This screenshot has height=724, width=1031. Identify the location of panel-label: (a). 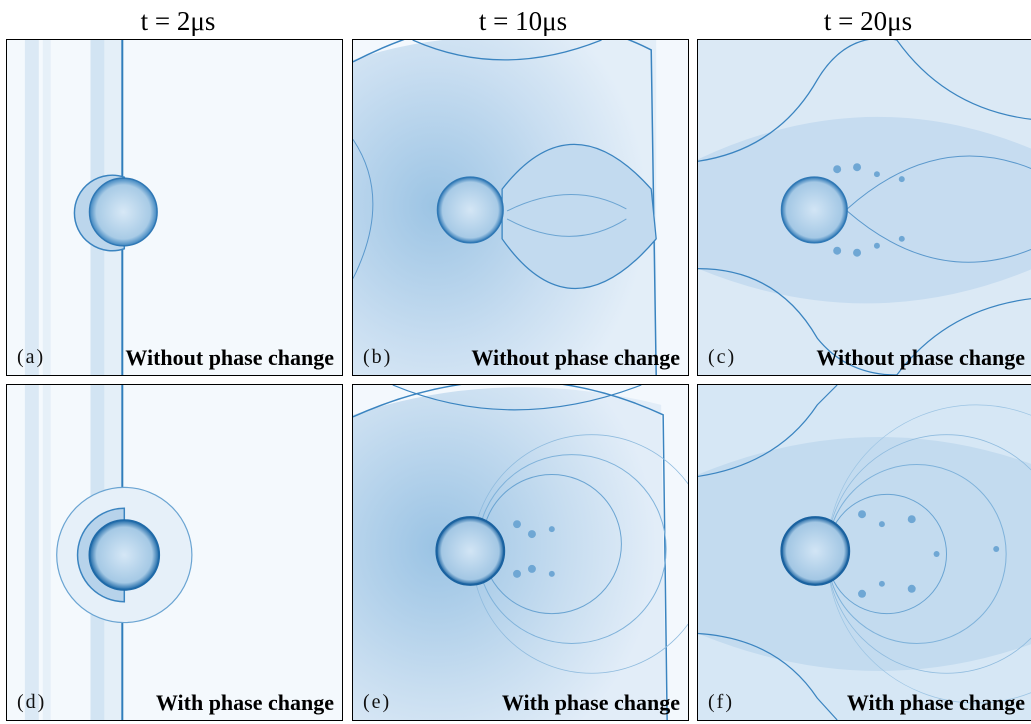
(31, 357).